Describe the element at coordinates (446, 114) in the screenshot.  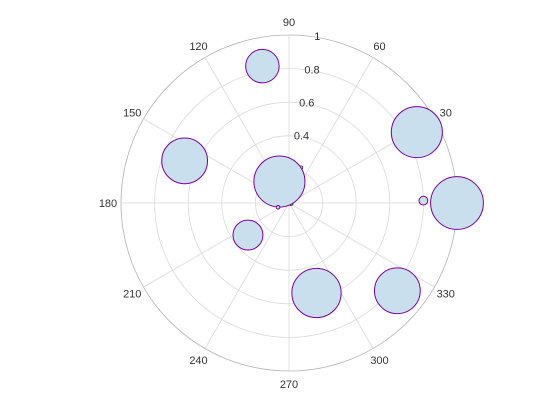
I see `theta-tick-label: 30` at that location.